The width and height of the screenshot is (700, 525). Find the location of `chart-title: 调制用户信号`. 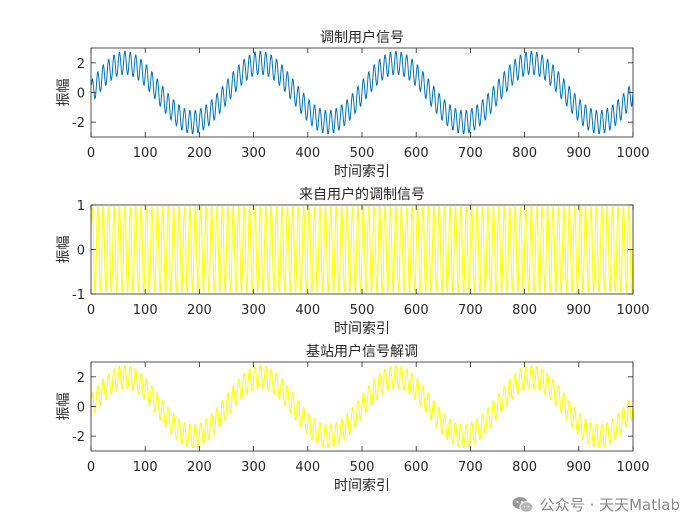

chart-title: 调制用户信号 is located at coordinates (362, 37).